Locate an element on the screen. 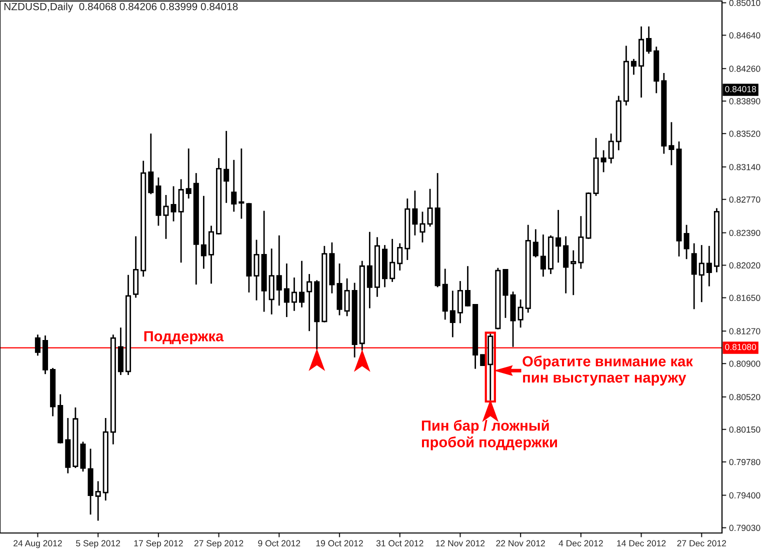  y-tick-label: 0.80150 is located at coordinates (744, 429).